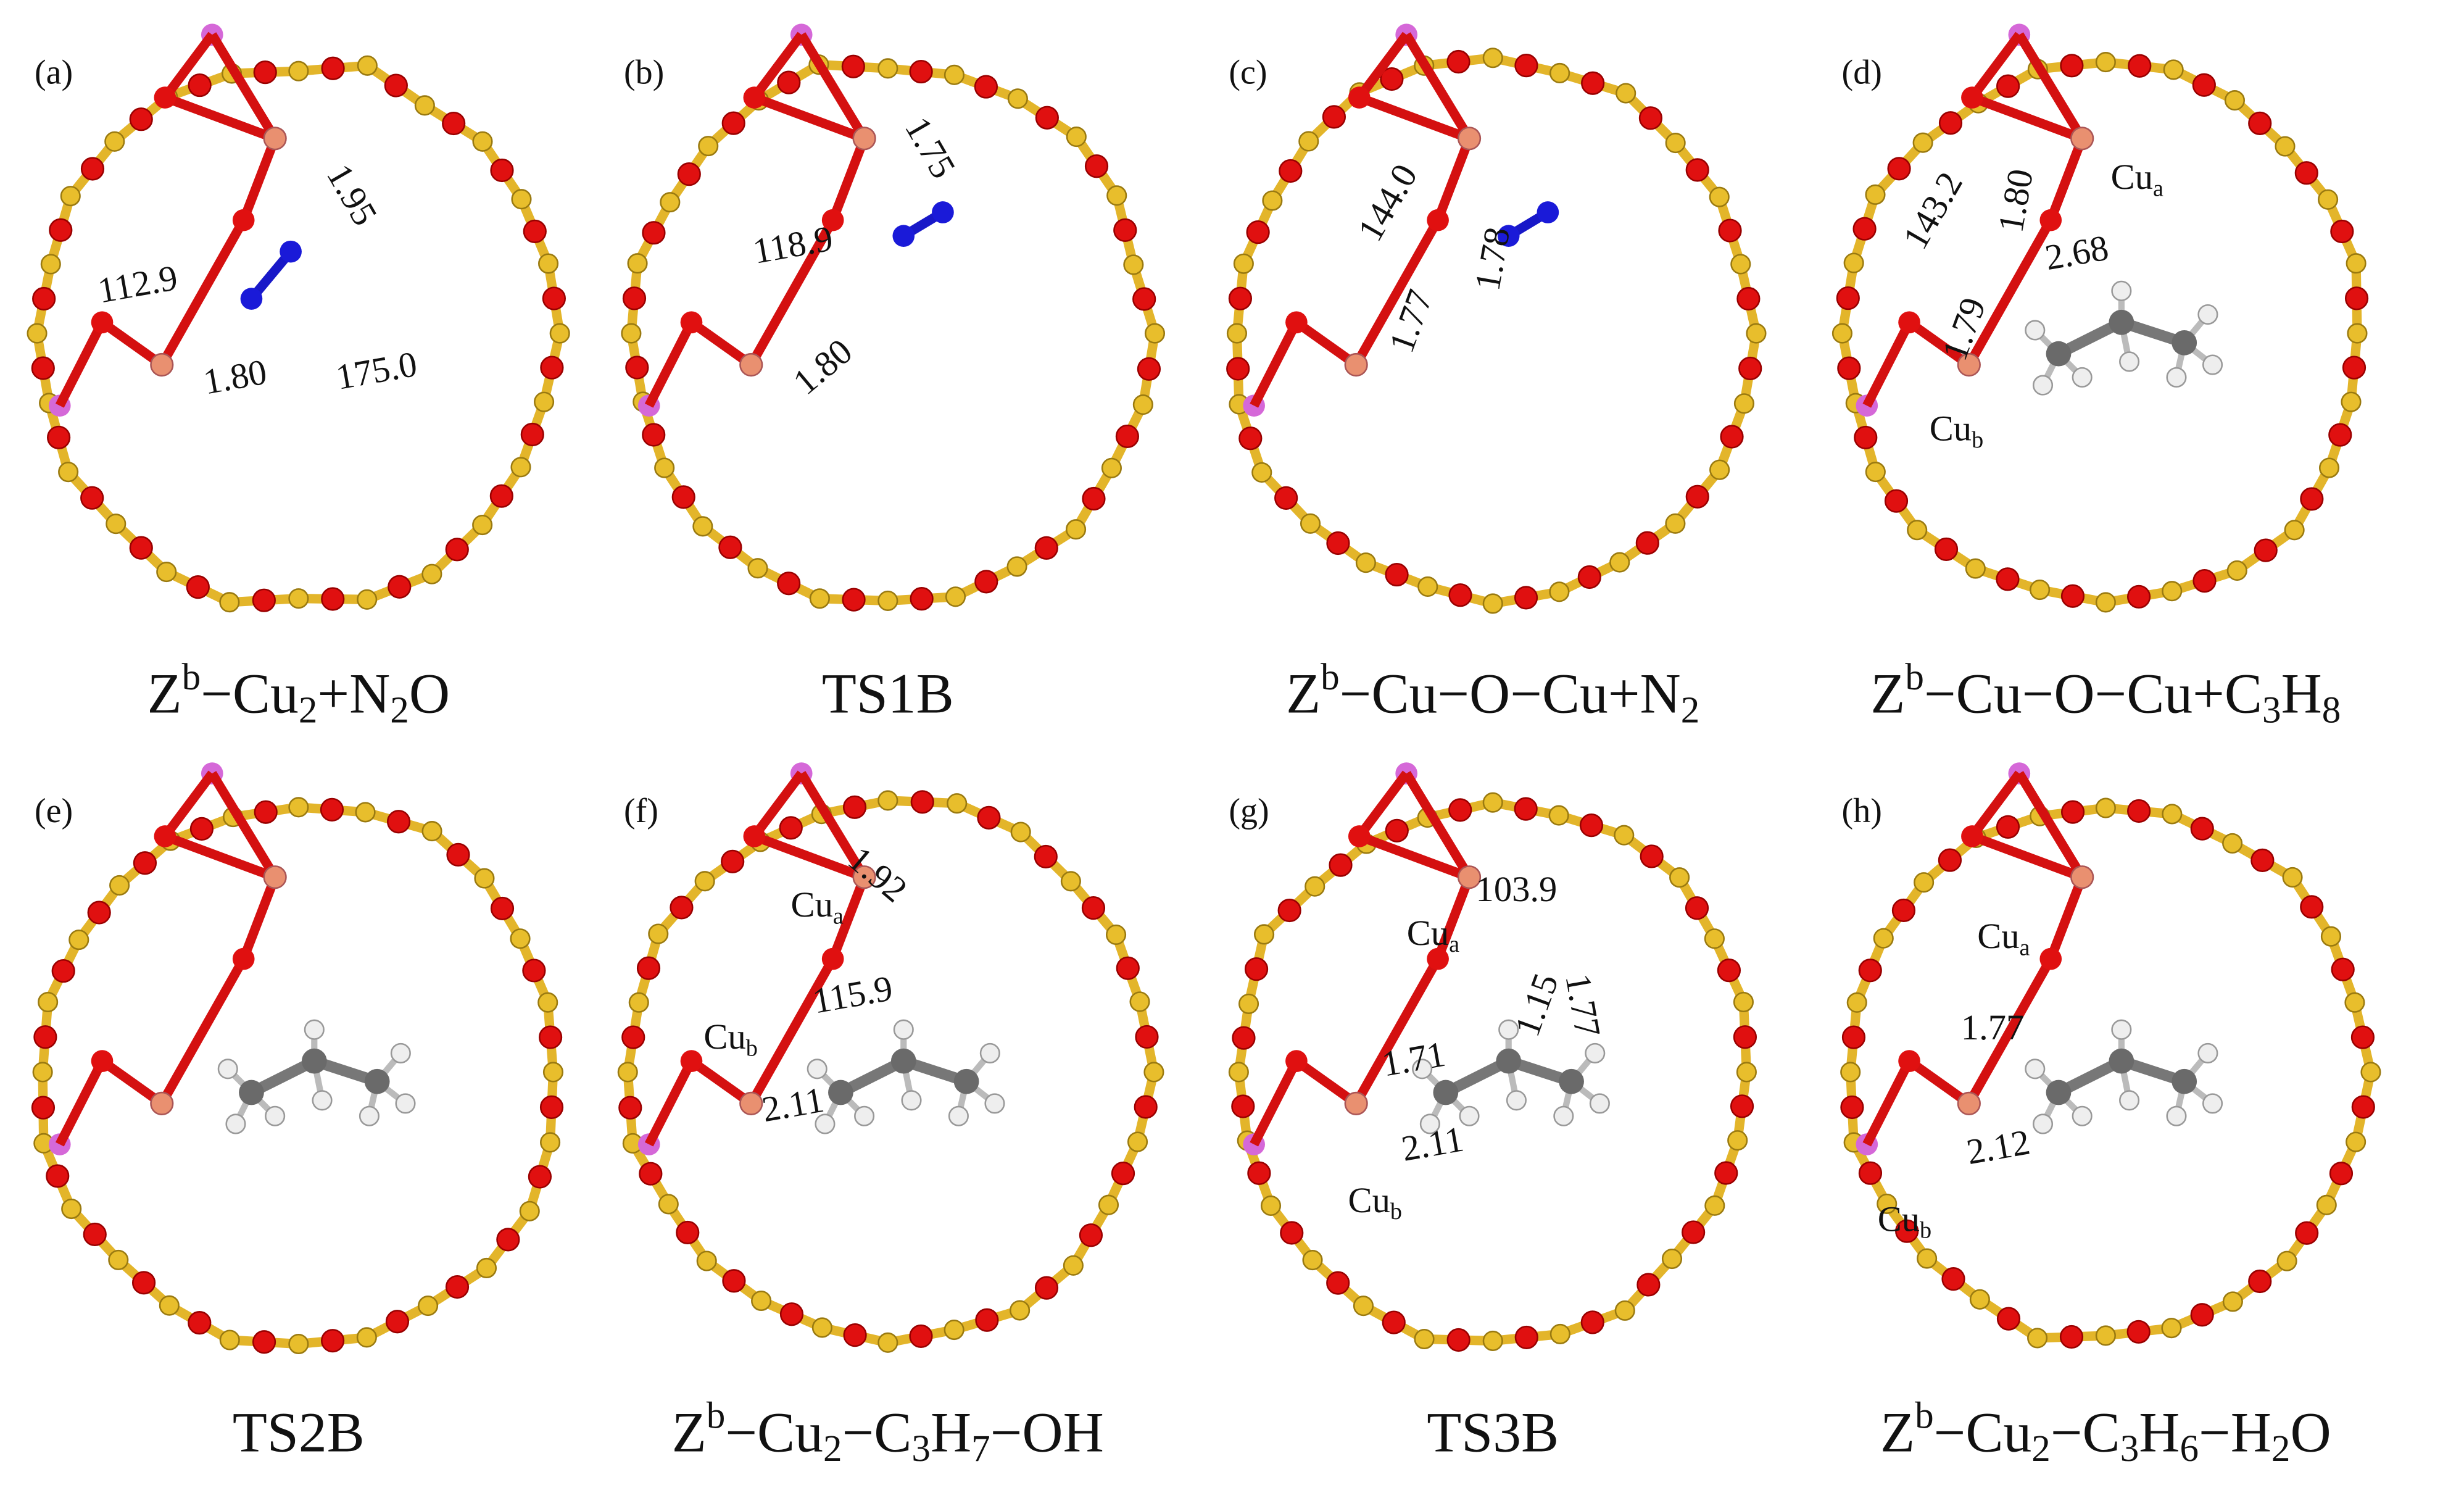 The height and width of the screenshot is (1506, 2464). Describe the element at coordinates (903, 236) in the screenshot. I see `nitrogen-atom` at that location.